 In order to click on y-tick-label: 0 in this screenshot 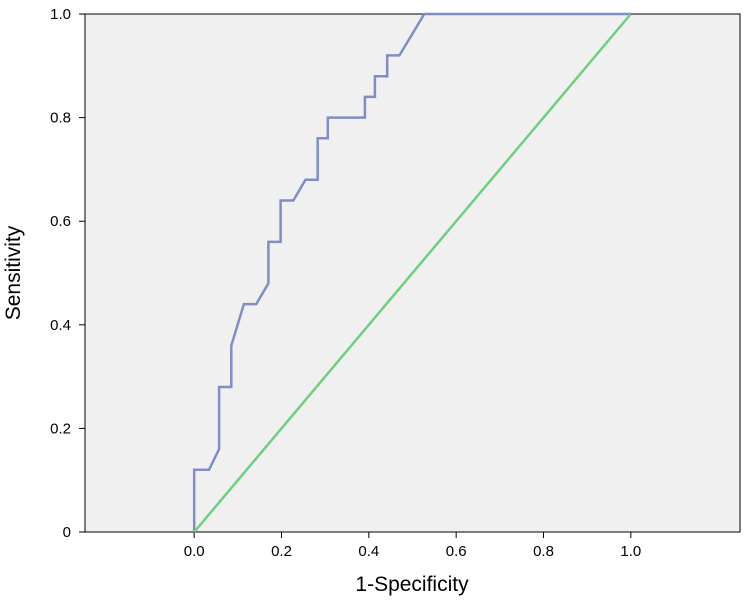, I will do `click(67, 532)`.